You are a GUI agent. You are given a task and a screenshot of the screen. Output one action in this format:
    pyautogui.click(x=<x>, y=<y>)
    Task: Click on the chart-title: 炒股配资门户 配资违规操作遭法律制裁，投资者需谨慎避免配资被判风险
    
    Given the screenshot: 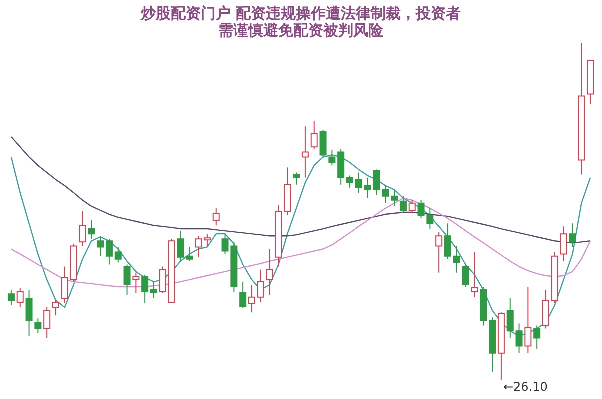 What is the action you would take?
    pyautogui.click(x=301, y=22)
    